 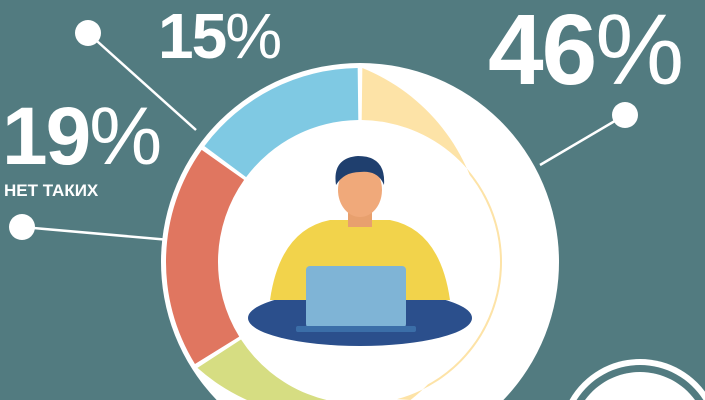 What do you see at coordinates (356, 329) in the screenshot?
I see `laptop-base` at bounding box center [356, 329].